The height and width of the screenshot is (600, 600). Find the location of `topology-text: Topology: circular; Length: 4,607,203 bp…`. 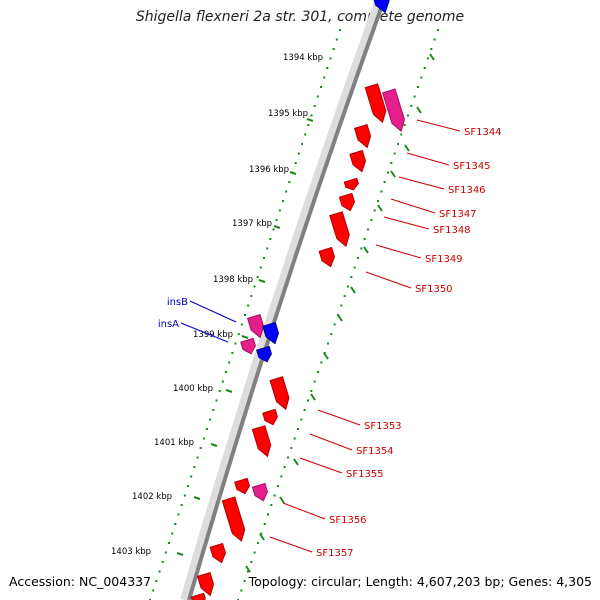

topology-text: Topology: circular; Length: 4,607,203 bp… is located at coordinates (420, 581).